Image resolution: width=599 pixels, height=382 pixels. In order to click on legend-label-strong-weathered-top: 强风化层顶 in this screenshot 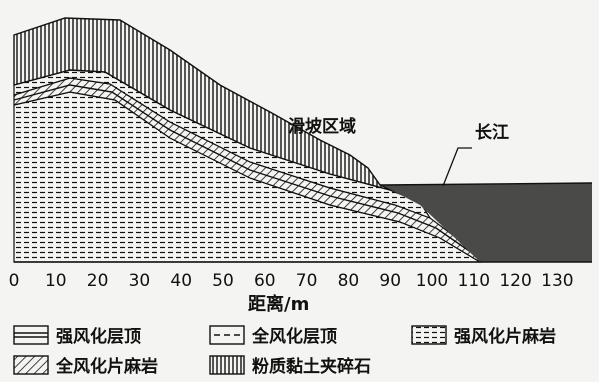, I will do `click(98, 336)`.